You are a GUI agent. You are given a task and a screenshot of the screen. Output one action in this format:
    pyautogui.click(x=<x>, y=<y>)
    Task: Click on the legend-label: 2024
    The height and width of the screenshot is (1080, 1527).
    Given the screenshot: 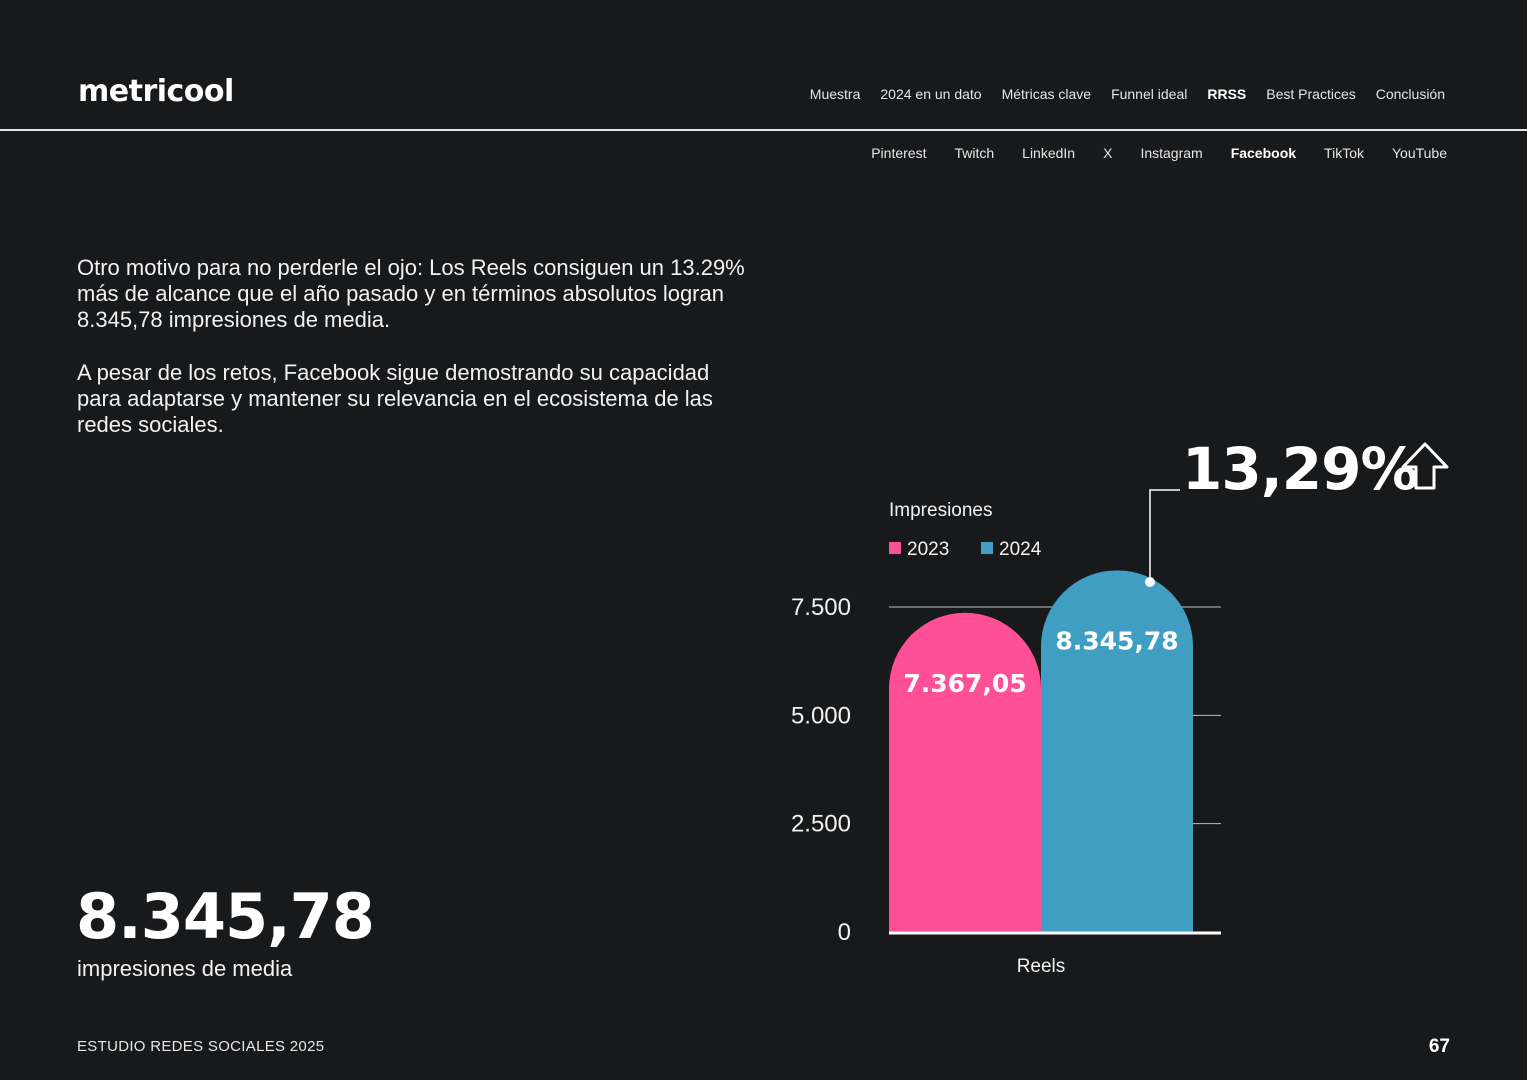 What is the action you would take?
    pyautogui.click(x=1020, y=549)
    